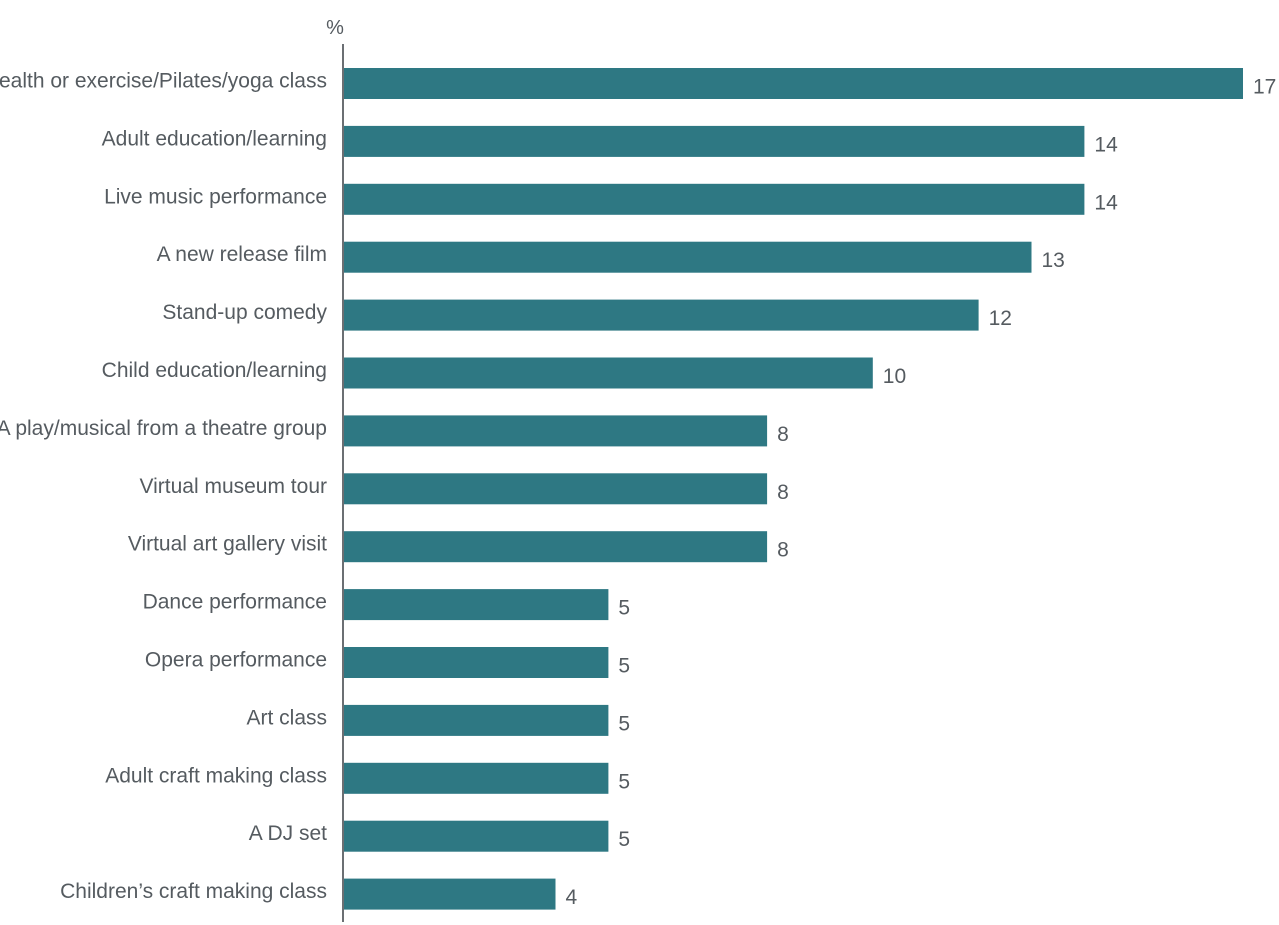 Image resolution: width=1279 pixels, height=925 pixels. I want to click on category-label: Virtual museum tour, so click(233, 486).